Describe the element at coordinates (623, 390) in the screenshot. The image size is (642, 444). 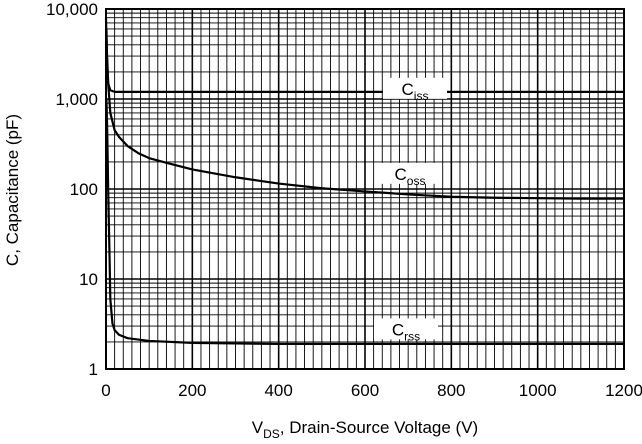
I see `x-tick-label: 1200` at that location.